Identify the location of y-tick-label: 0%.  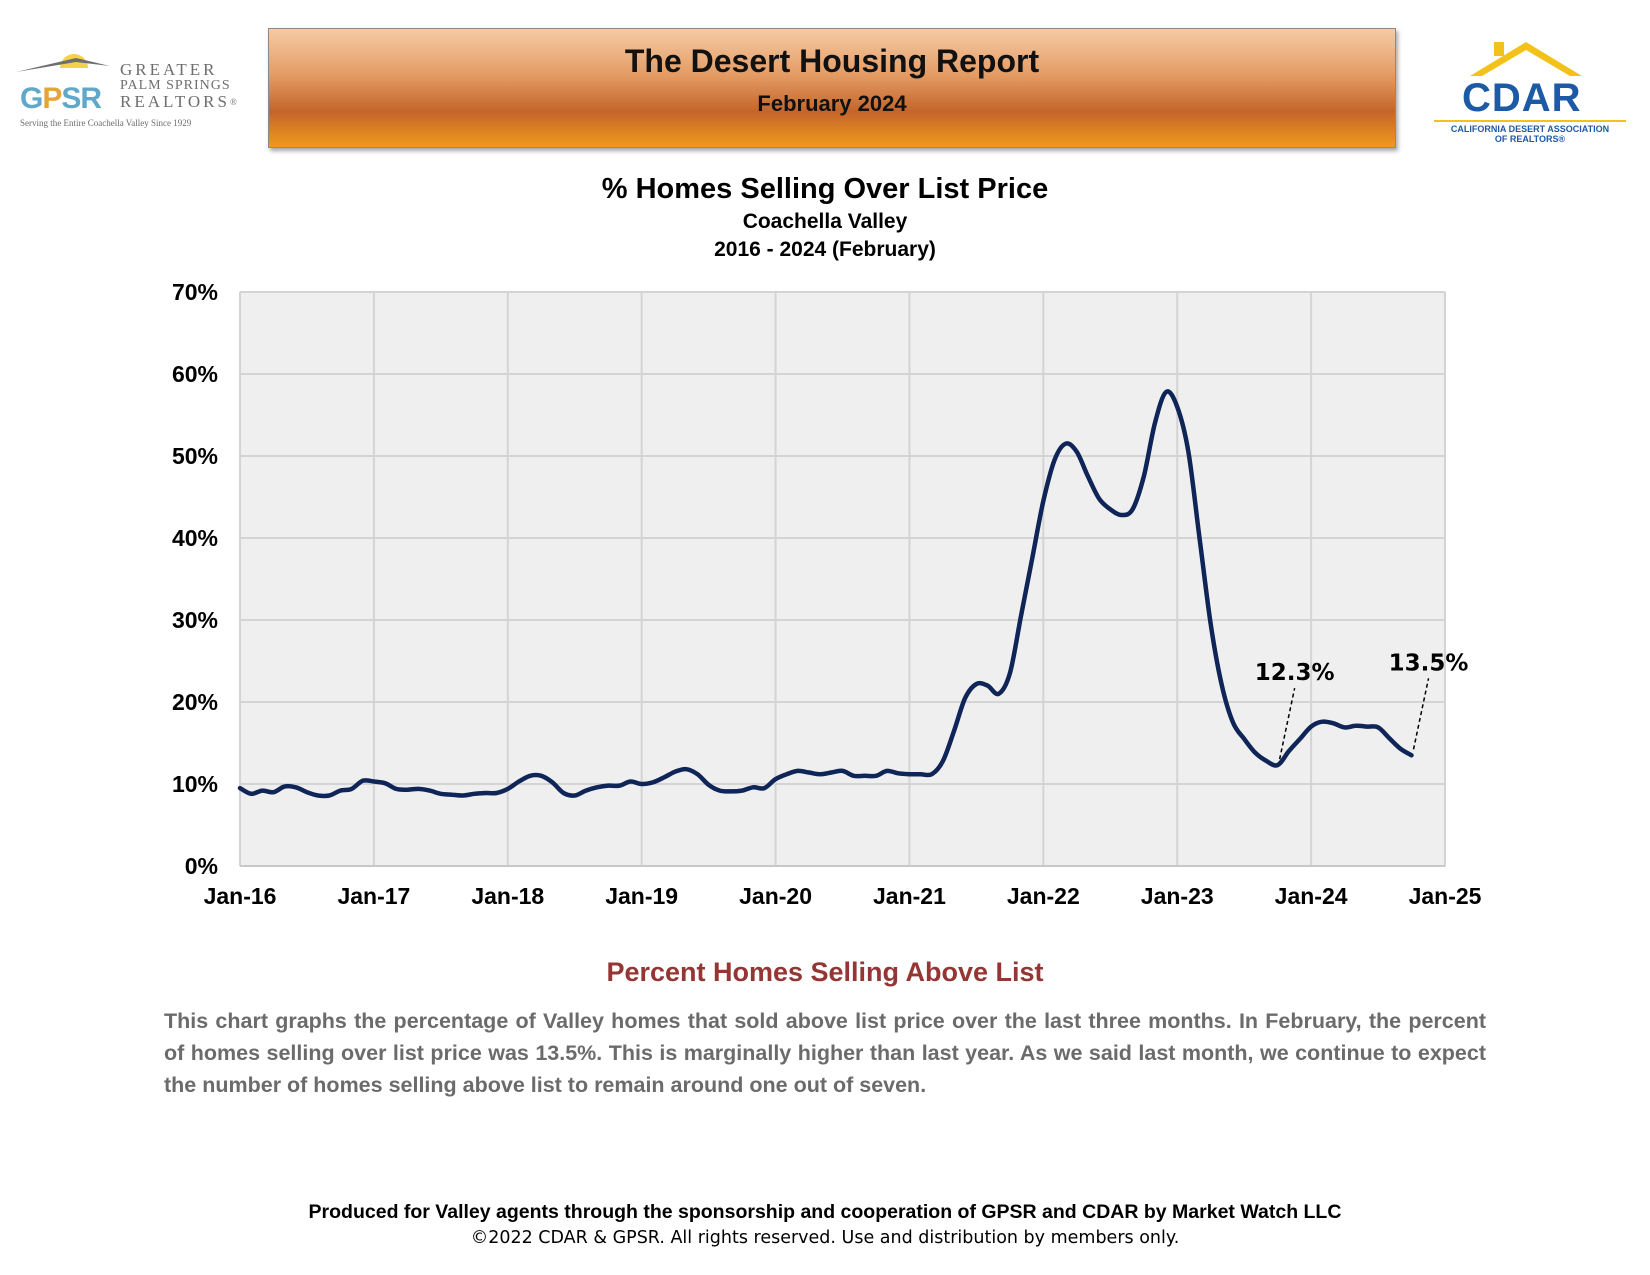
(201, 866).